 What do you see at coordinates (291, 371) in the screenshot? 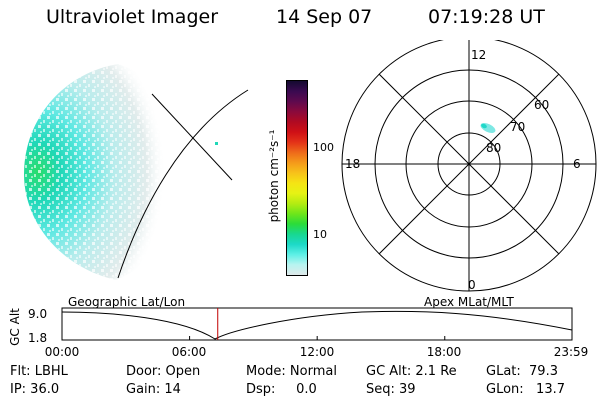
I see `info-mode: Mode: Normal` at bounding box center [291, 371].